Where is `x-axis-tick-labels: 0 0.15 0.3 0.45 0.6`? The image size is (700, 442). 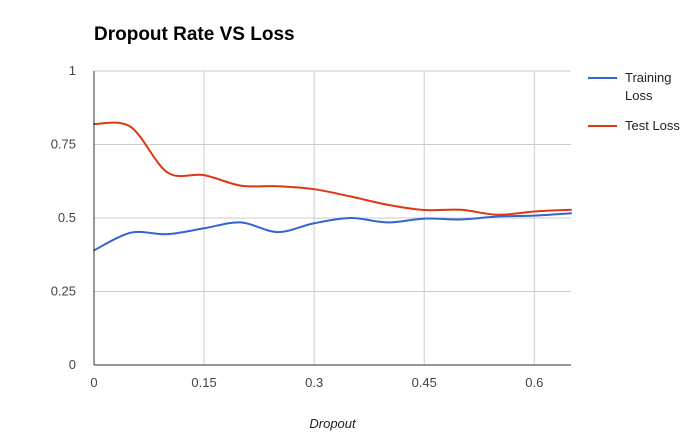 x-axis-tick-labels: 0 0.15 0.3 0.45 0.6 is located at coordinates (316, 382).